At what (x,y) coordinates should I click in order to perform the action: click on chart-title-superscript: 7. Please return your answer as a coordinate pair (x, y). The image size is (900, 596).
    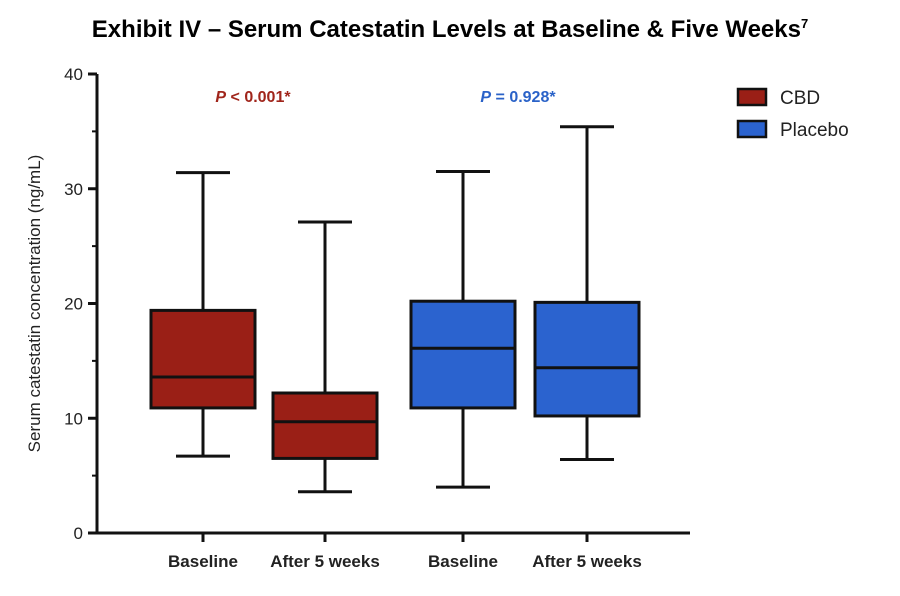
    Looking at the image, I should click on (804, 23).